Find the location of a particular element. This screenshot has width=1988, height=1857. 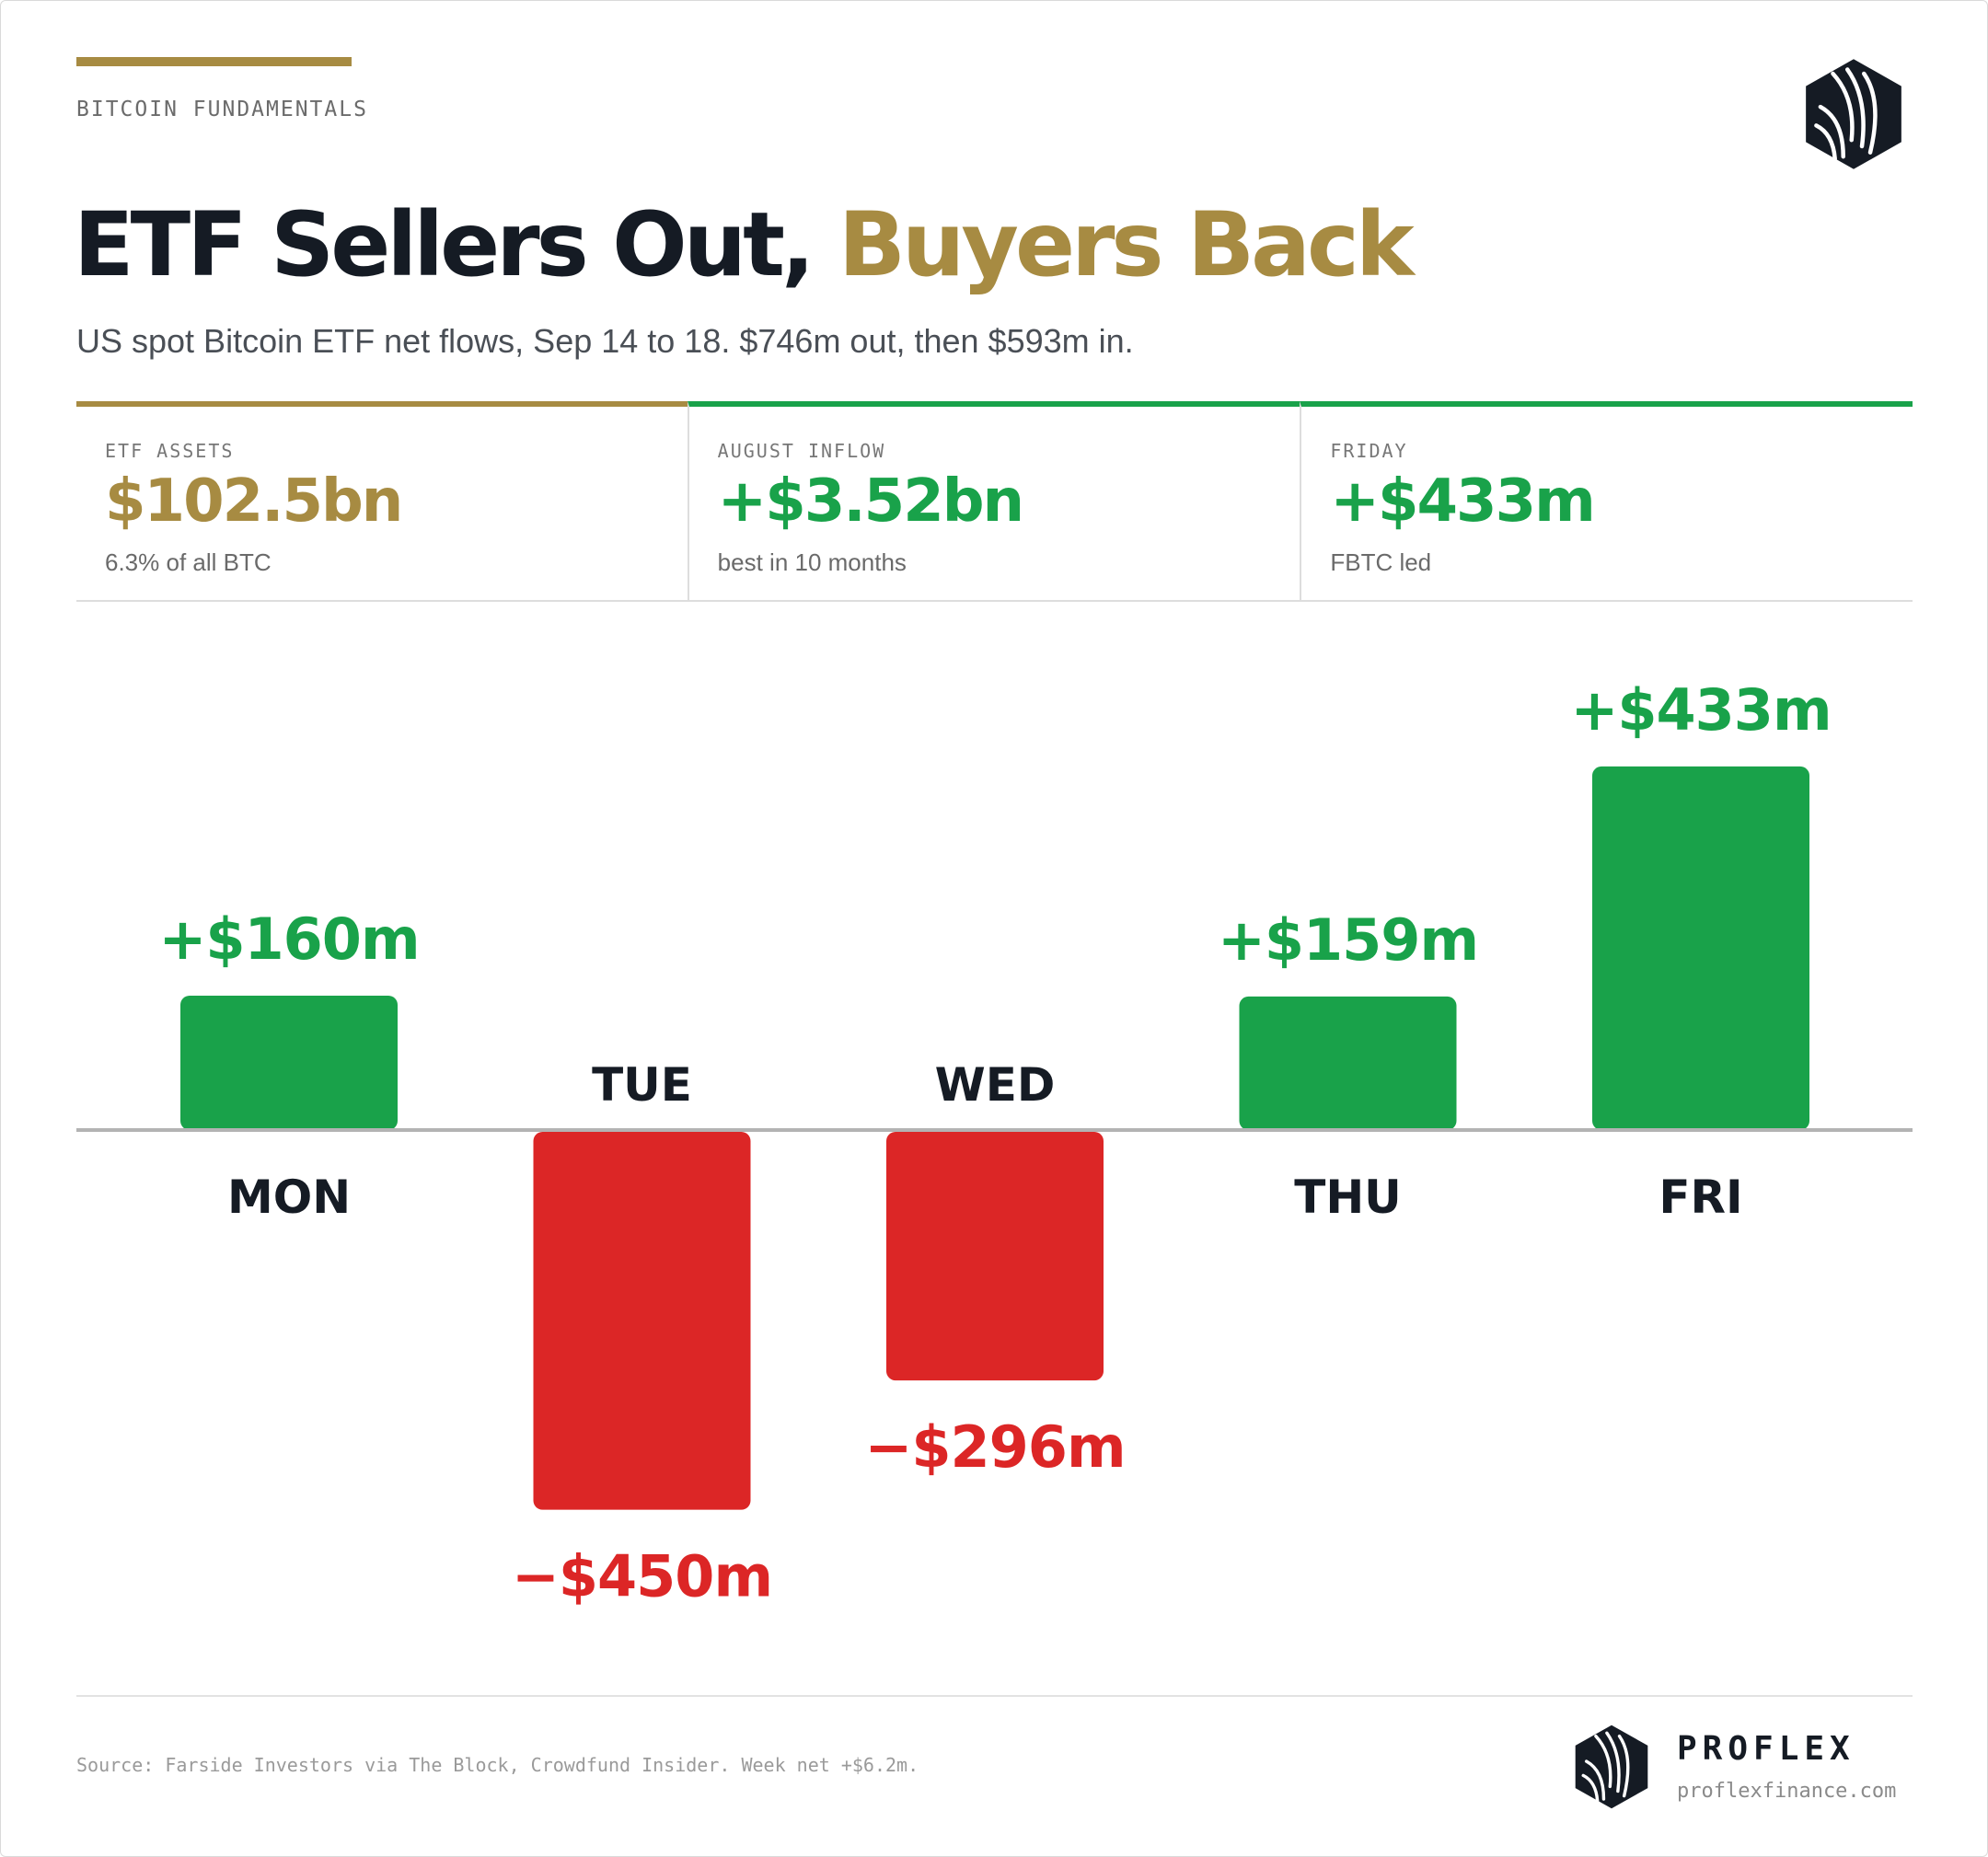

stat-august-inflow: AUGUST INFLOW +$3.52bn best in 10 months is located at coordinates (993, 500).